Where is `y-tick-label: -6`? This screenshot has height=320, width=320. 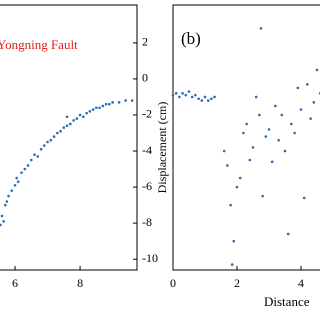 y-tick-label: -6 is located at coordinates (147, 186).